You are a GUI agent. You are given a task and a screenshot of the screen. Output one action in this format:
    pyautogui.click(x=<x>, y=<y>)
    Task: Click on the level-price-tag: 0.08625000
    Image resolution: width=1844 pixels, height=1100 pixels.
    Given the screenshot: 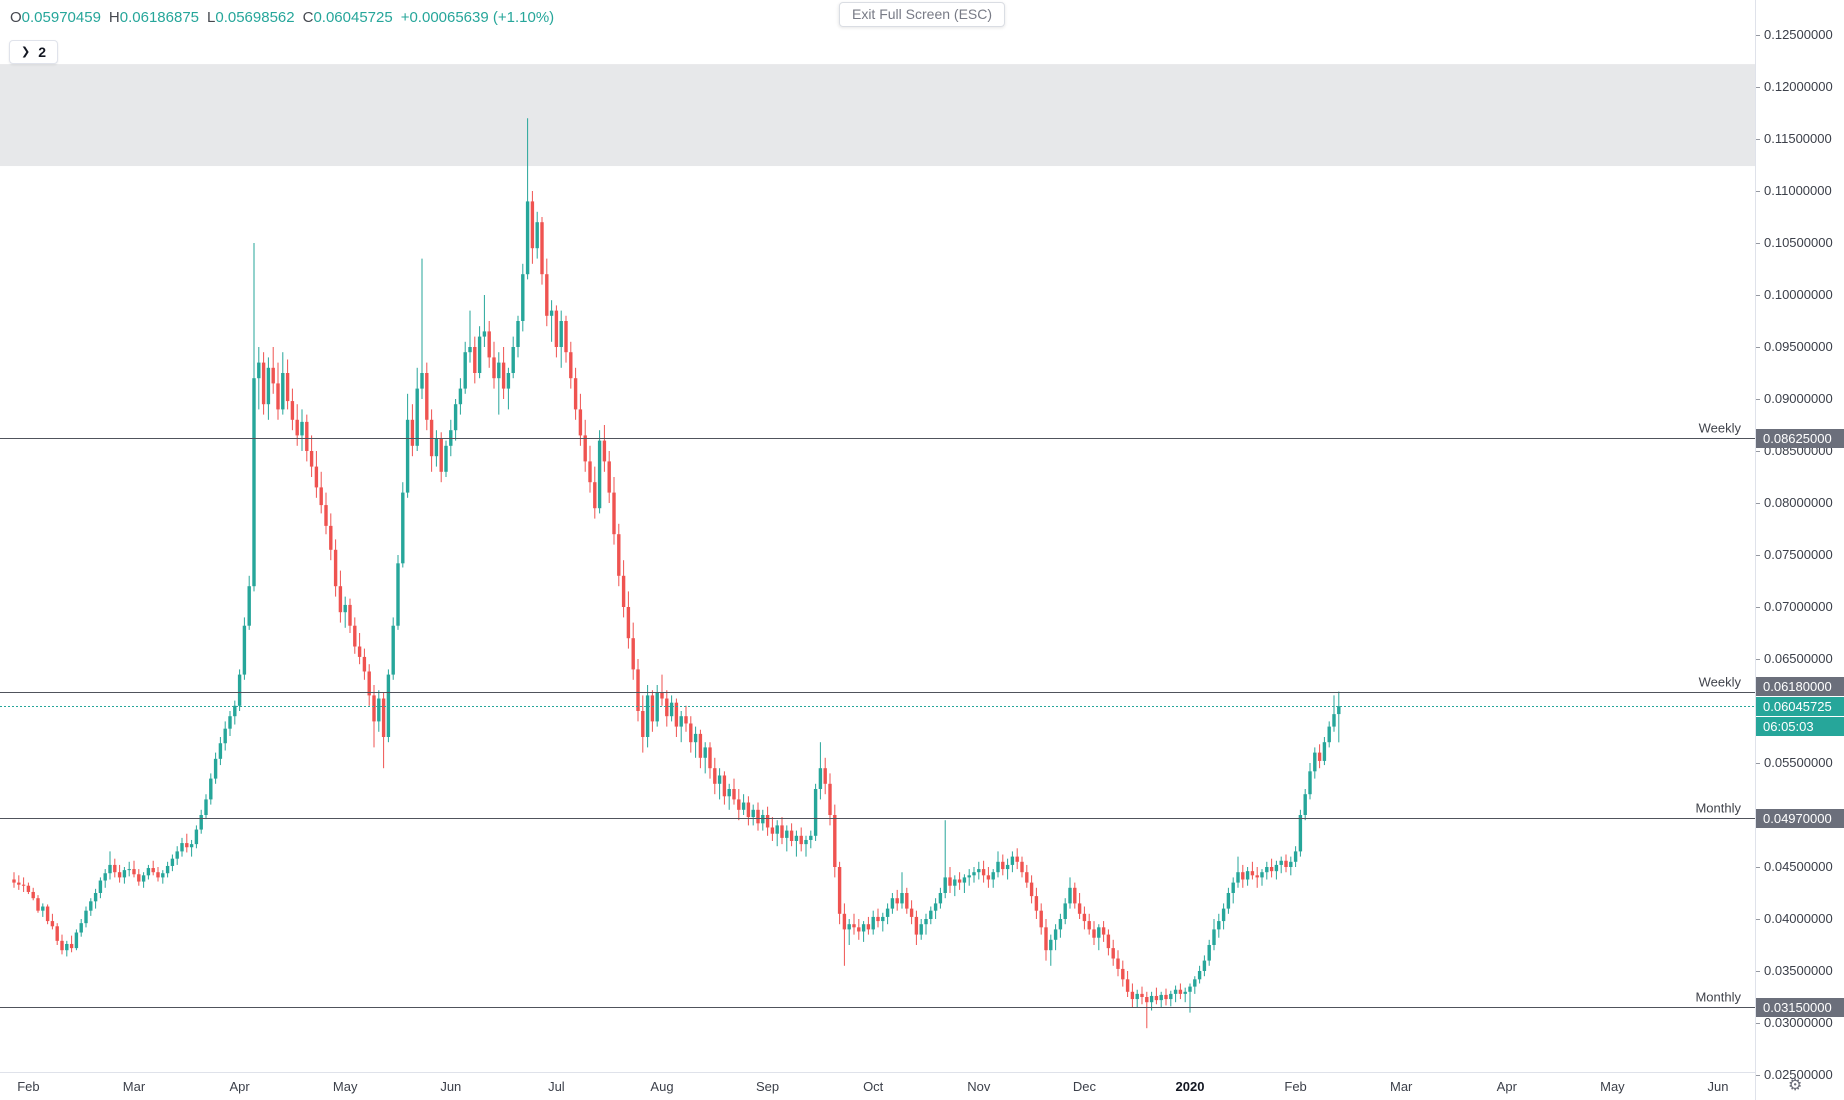 What is the action you would take?
    pyautogui.click(x=1800, y=438)
    